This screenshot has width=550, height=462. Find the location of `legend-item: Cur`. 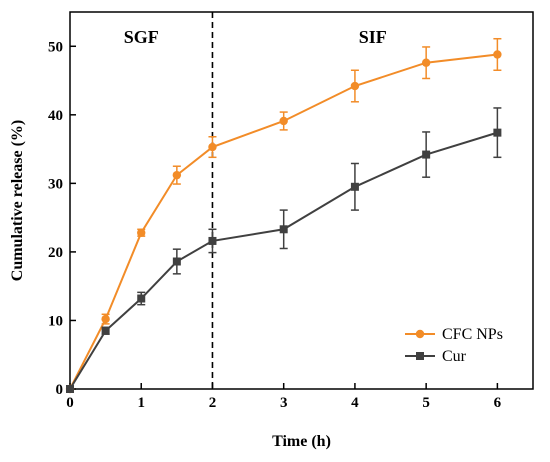

legend-item: Cur is located at coordinates (436, 356).